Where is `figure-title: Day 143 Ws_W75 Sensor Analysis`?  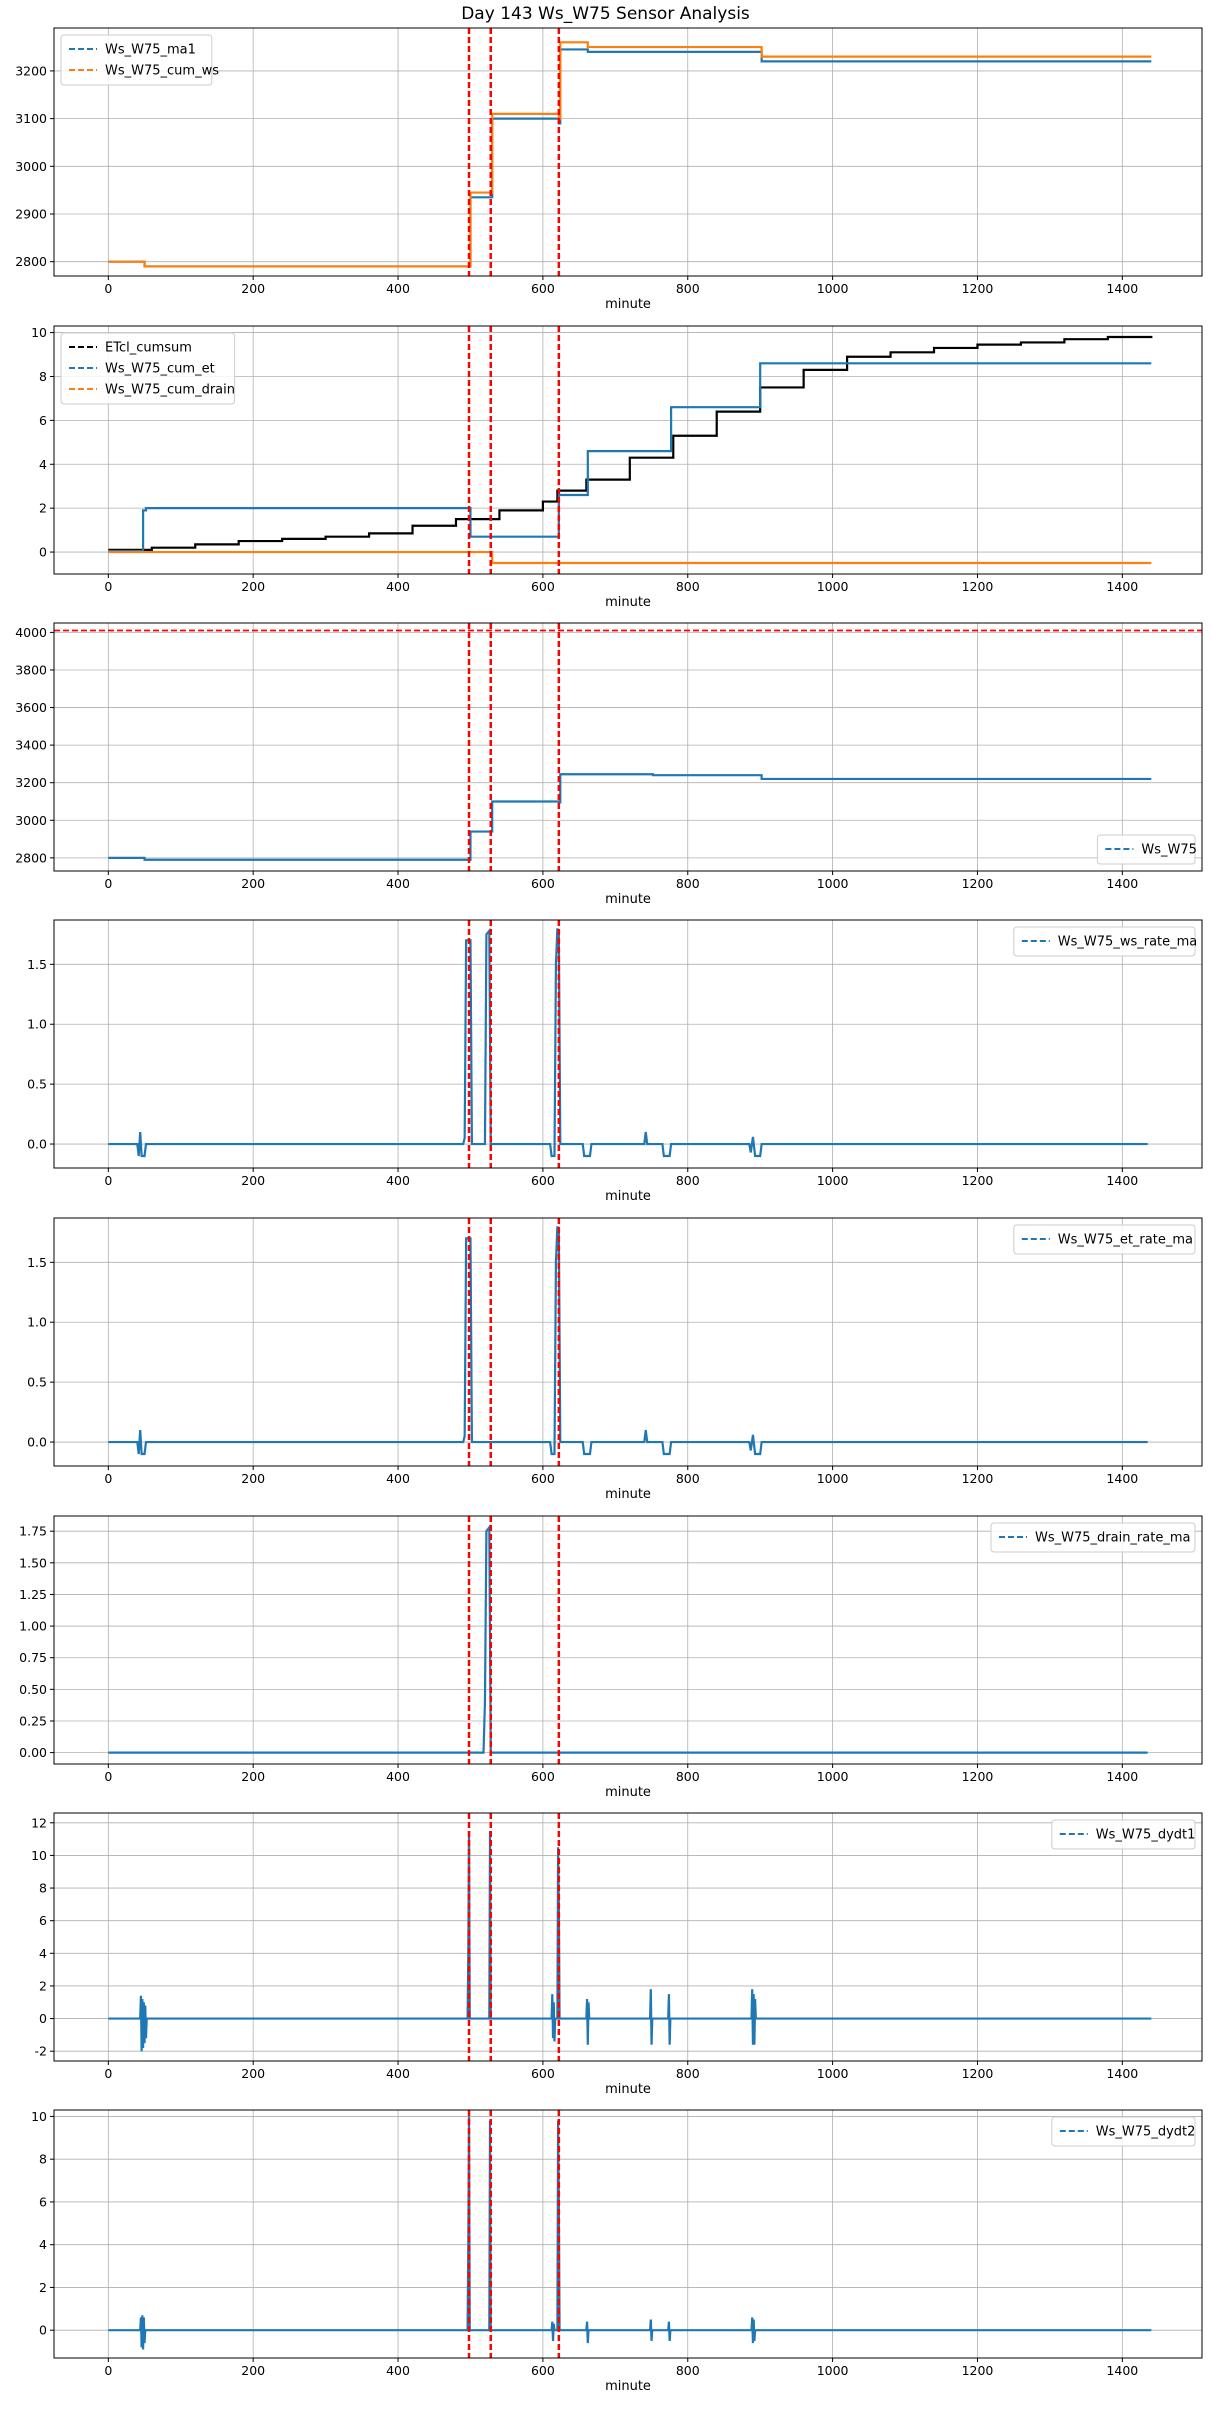 figure-title: Day 143 Ws_W75 Sensor Analysis is located at coordinates (605, 14).